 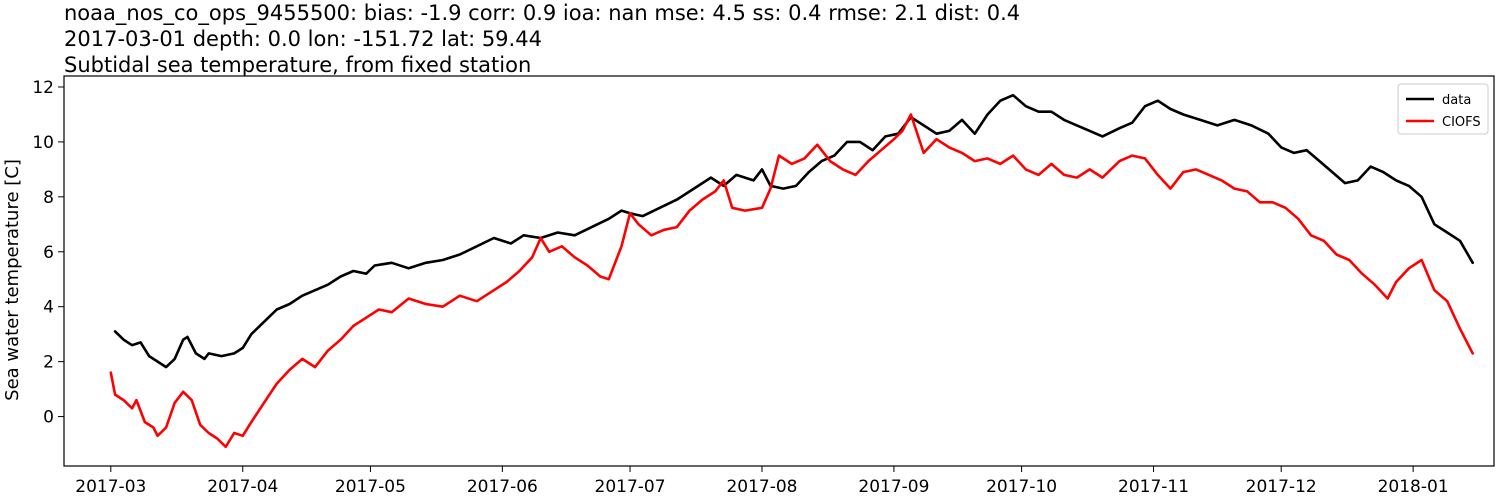 I want to click on y-tick-label: 8, so click(x=48, y=198).